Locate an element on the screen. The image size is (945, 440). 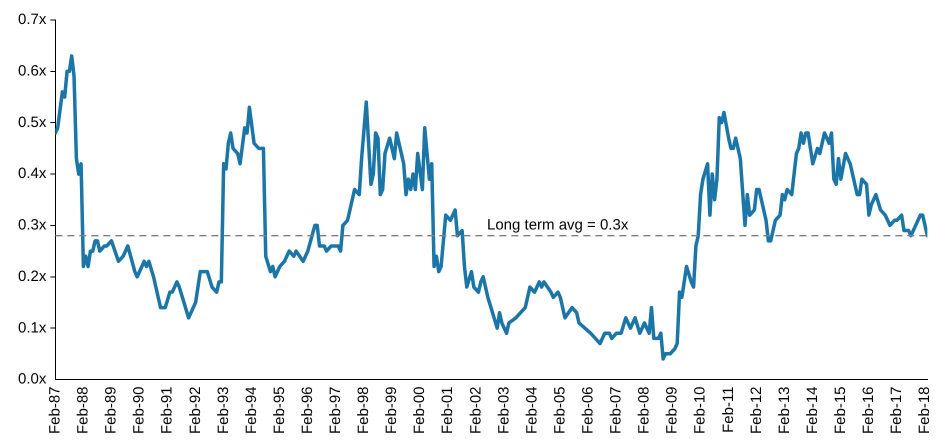
x-tick-label: Feb-18 is located at coordinates (925, 410).